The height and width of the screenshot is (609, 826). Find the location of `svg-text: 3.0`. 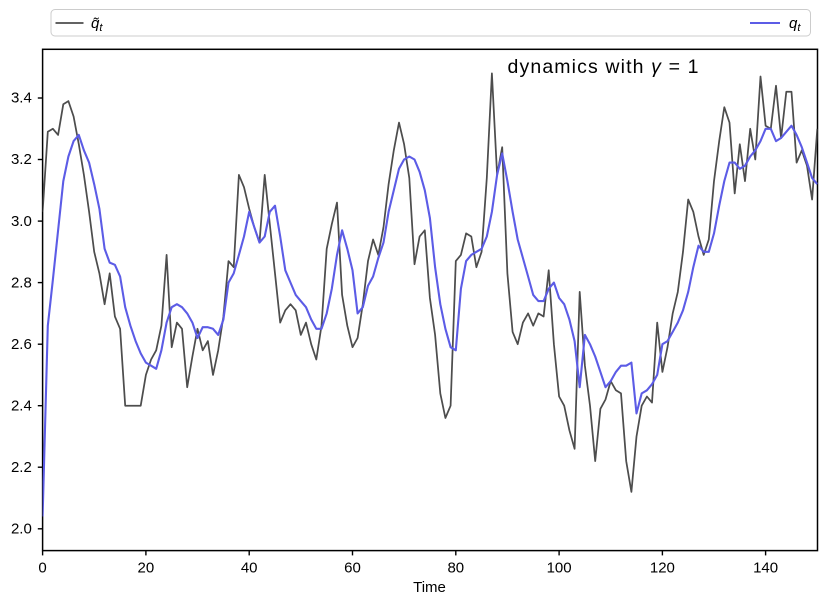

svg-text: 3.0 is located at coordinates (21, 221).